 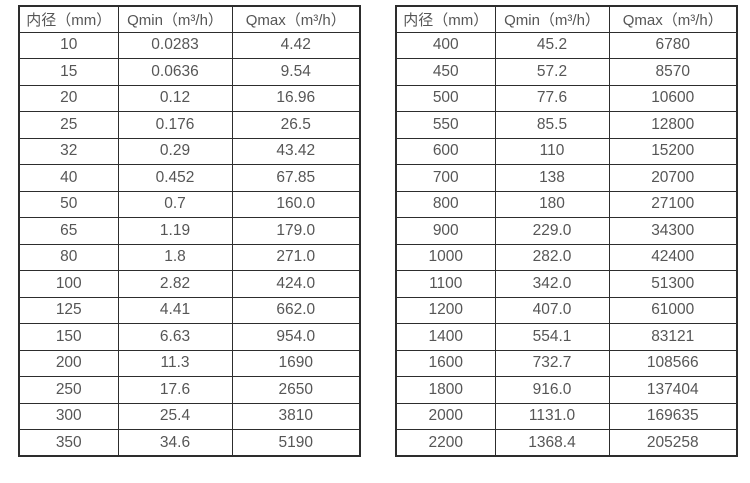 What do you see at coordinates (552, 72) in the screenshot?
I see `table-cell: 57.2` at bounding box center [552, 72].